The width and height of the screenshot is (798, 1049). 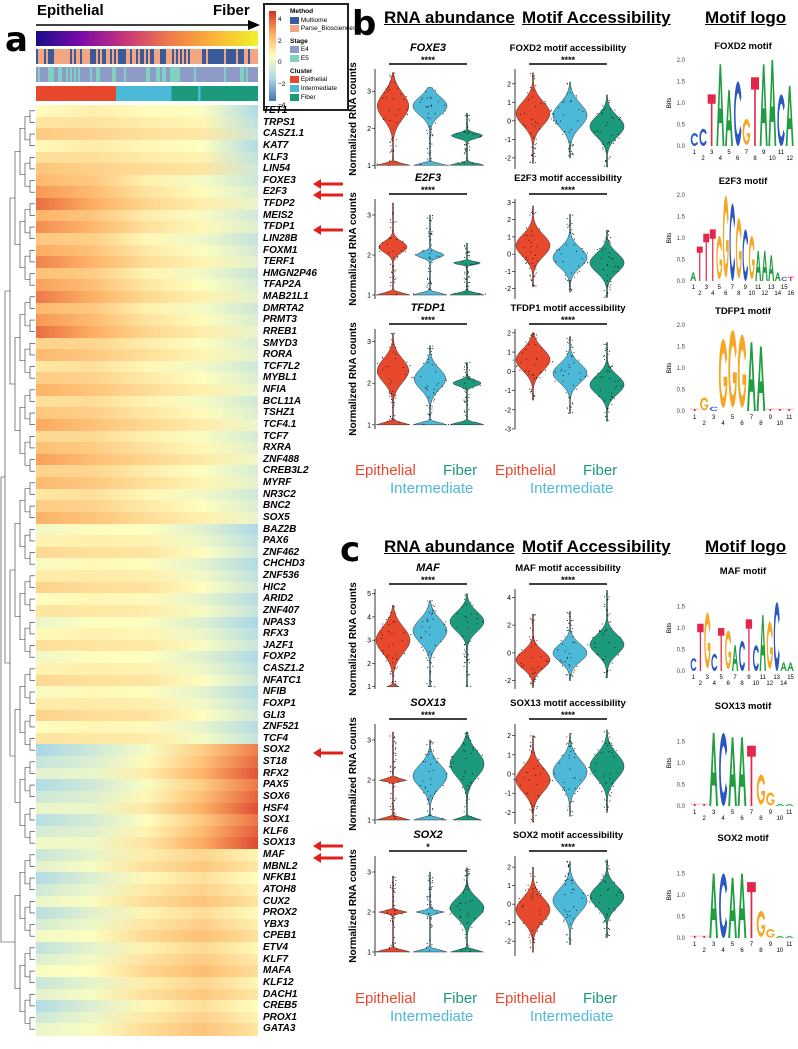 What do you see at coordinates (32, 1000) in the screenshot?
I see `dendrogram-branch` at bounding box center [32, 1000].